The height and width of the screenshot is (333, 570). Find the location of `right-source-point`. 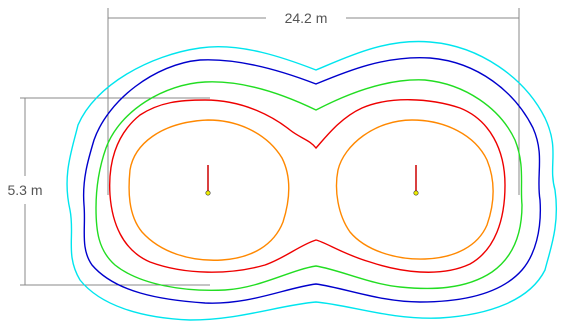

right-source-point is located at coordinates (416, 193).